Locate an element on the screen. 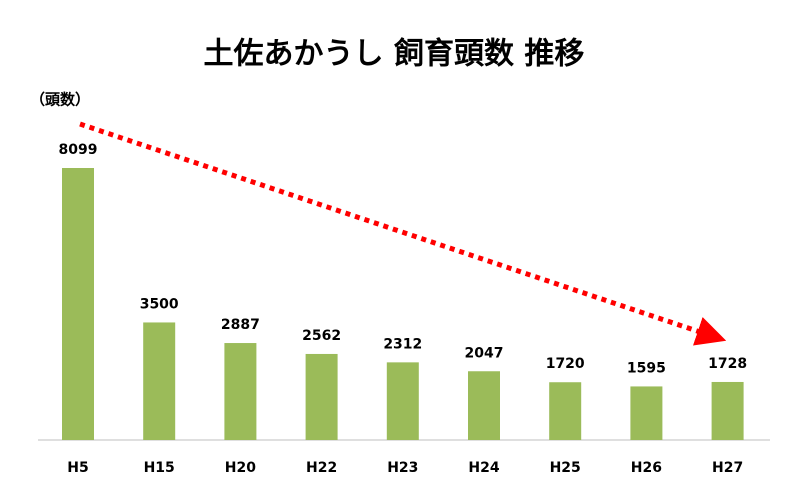  x-tick-label: H20 is located at coordinates (240, 468).